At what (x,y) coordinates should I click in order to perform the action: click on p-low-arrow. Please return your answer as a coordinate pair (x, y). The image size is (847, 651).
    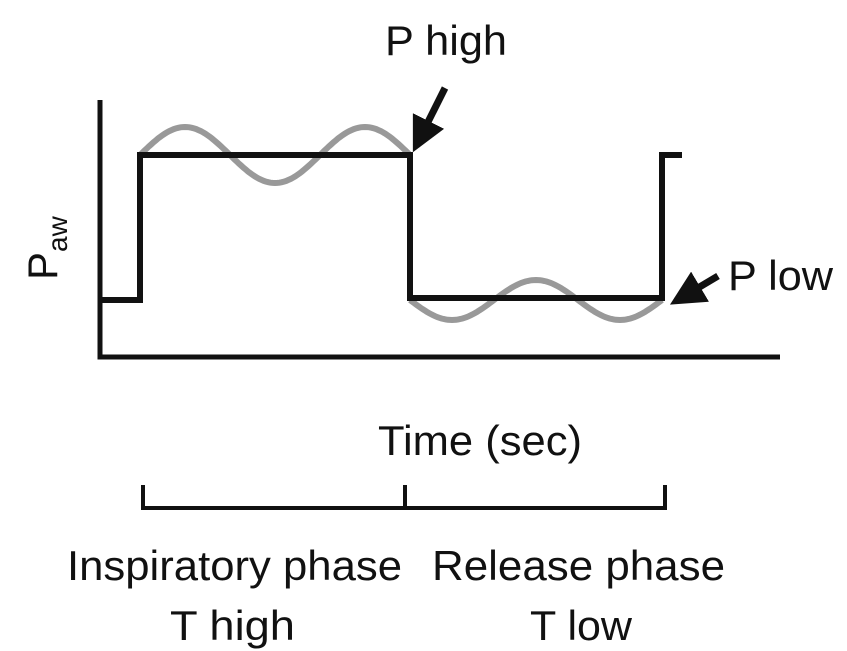
    Looking at the image, I should click on (694, 288).